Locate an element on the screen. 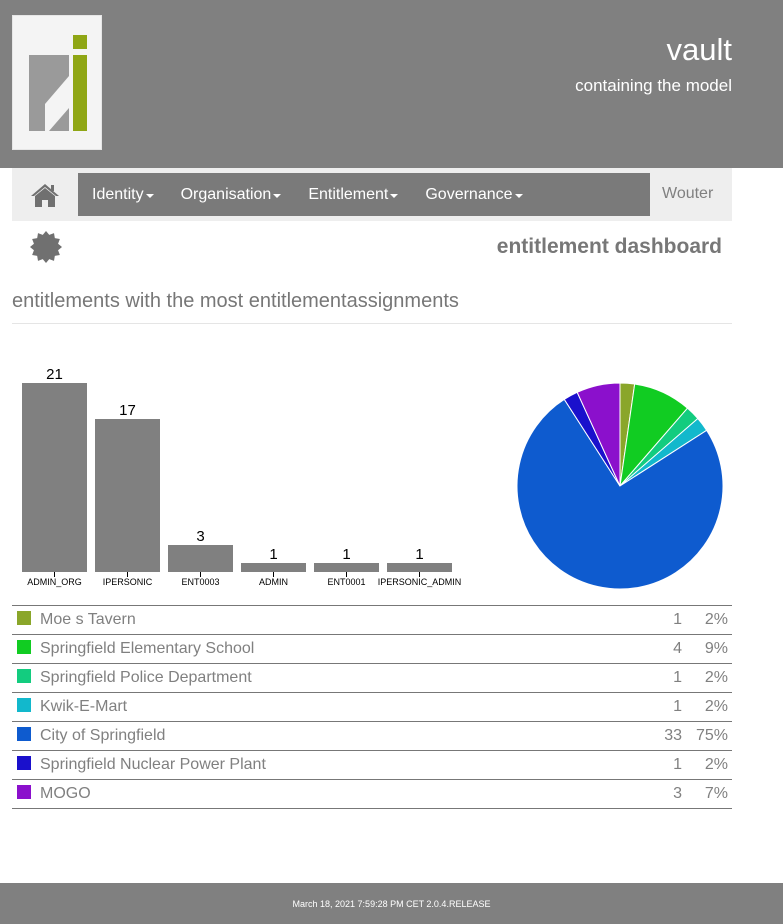 The image size is (783, 924). menu-governance-label: Governance is located at coordinates (469, 194).